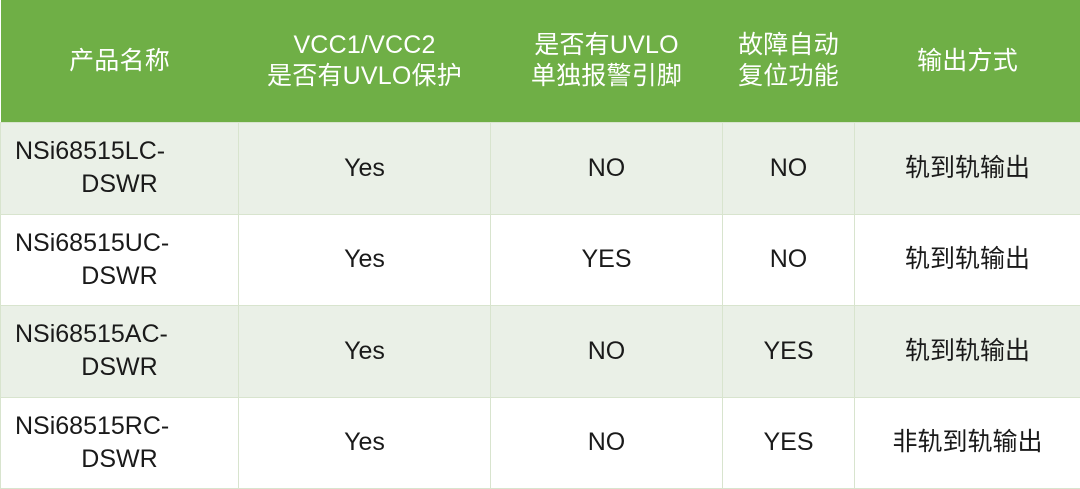 This screenshot has height=489, width=1080. I want to click on column-header-output-type-line1: 输出方式, so click(967, 60).